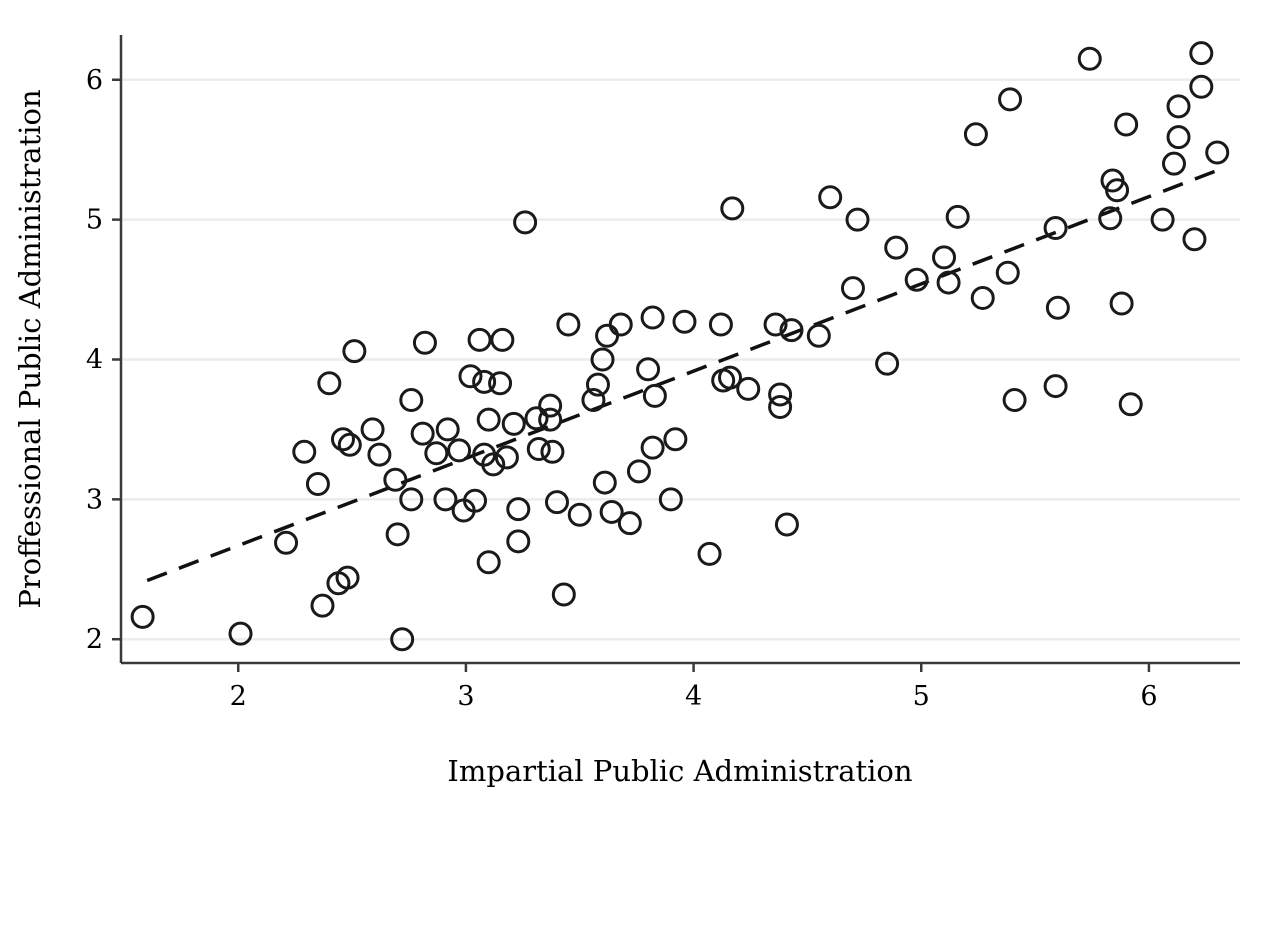  Describe the element at coordinates (94, 220) in the screenshot. I see `y-tick-label: 5` at that location.